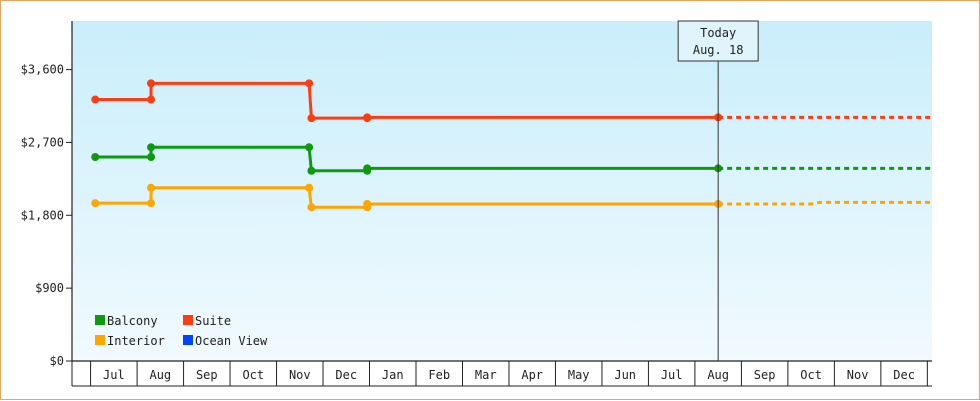 The image size is (980, 401). What do you see at coordinates (100, 340) in the screenshot?
I see `legend-swatch-interior` at bounding box center [100, 340].